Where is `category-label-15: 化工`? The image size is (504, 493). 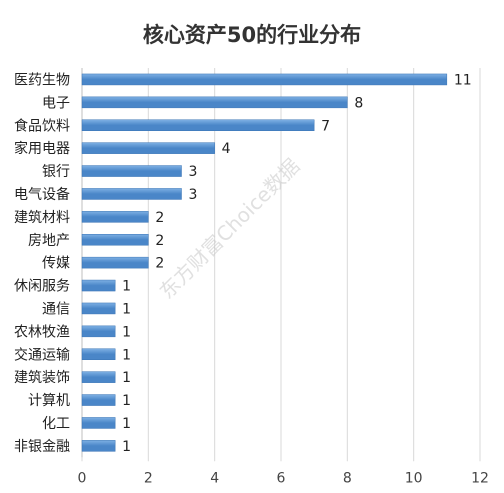 category-label-15: 化工 is located at coordinates (56, 424).